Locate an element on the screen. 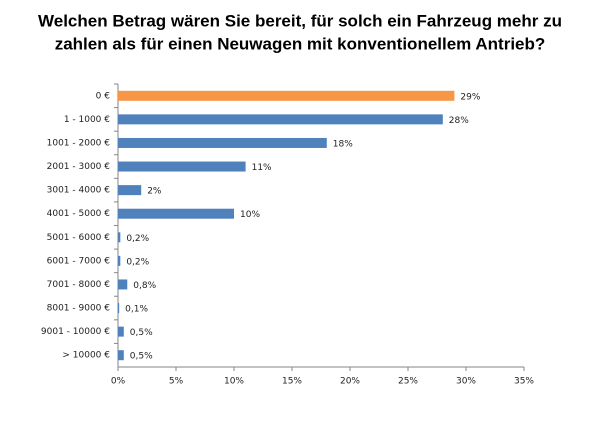 The height and width of the screenshot is (422, 600). x-tick-label: 10% is located at coordinates (234, 382).